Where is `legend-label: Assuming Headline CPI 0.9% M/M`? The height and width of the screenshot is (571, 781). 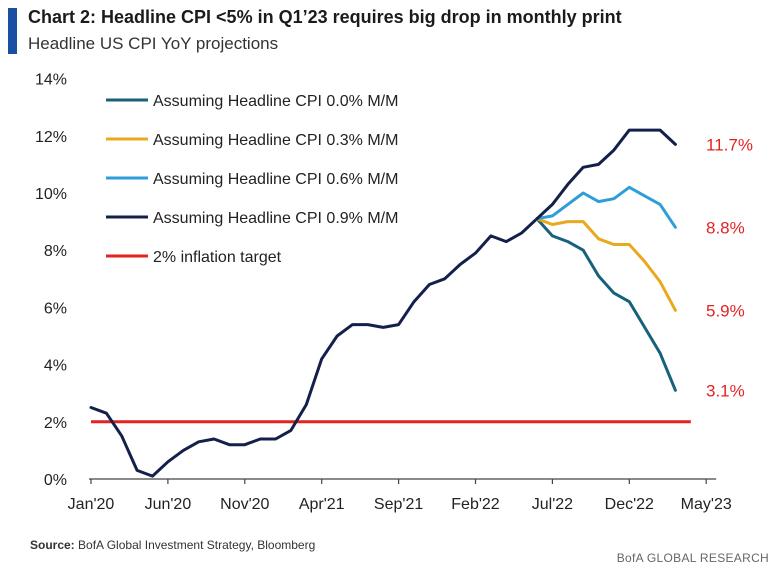
legend-label: Assuming Headline CPI 0.9% M/M is located at coordinates (275, 218).